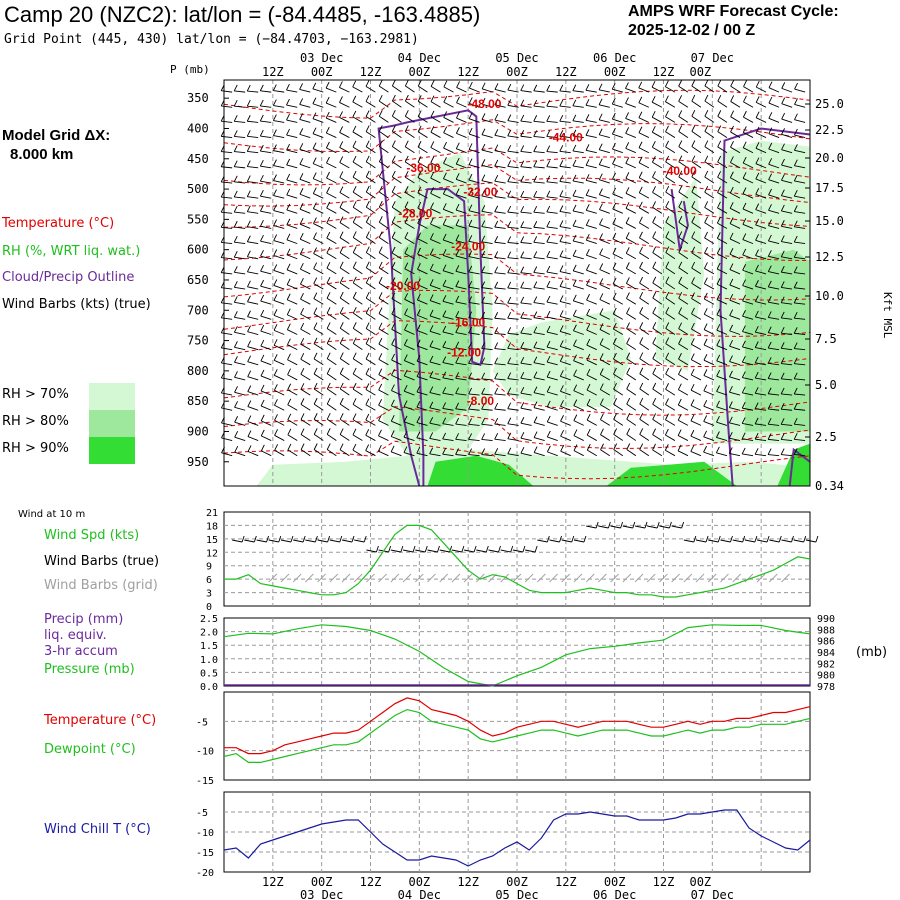 Image resolution: width=900 pixels, height=900 pixels. What do you see at coordinates (431, 298) in the screenshot?
I see `cloud-outline` at bounding box center [431, 298].